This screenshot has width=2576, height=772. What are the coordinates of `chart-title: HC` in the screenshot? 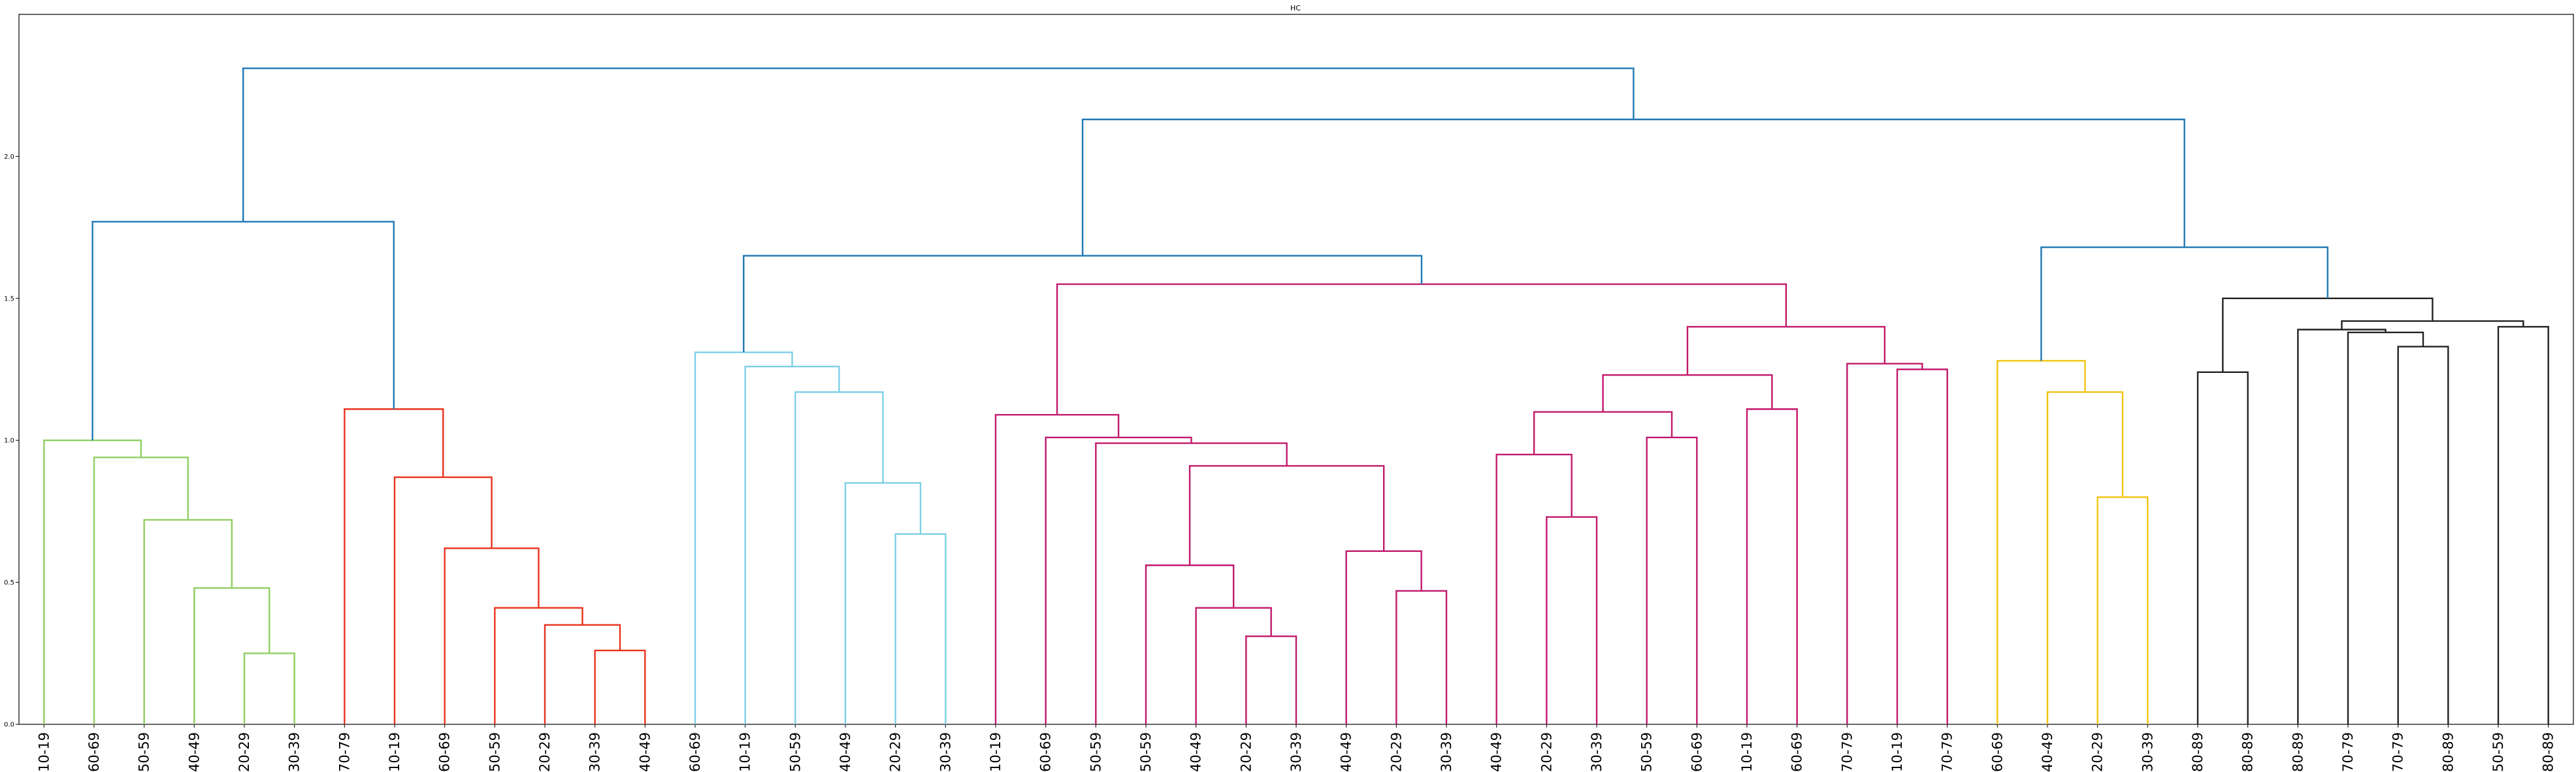 It's located at (1295, 8).